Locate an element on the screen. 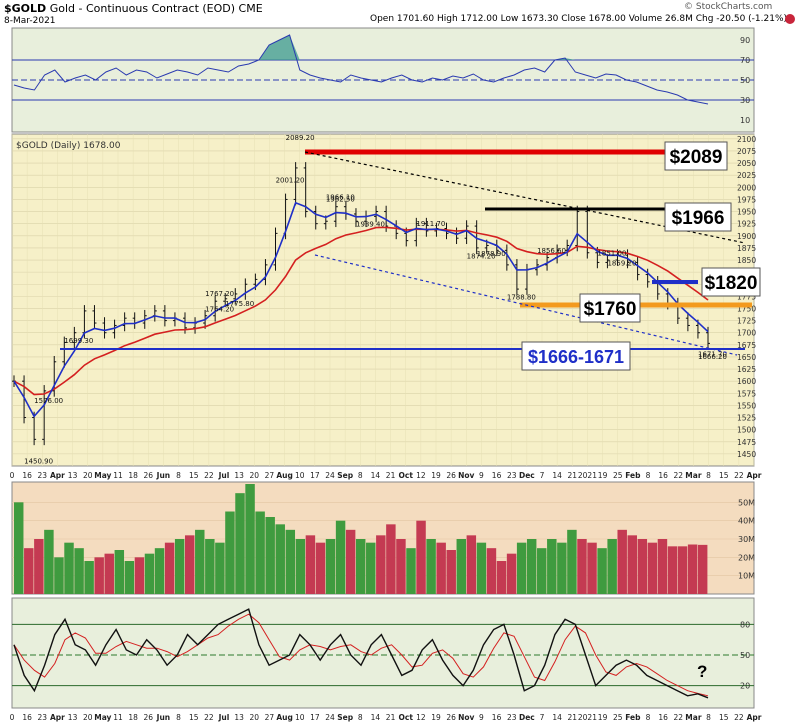 The image size is (800, 724). x-axis-label-price: Sep is located at coordinates (345, 475).